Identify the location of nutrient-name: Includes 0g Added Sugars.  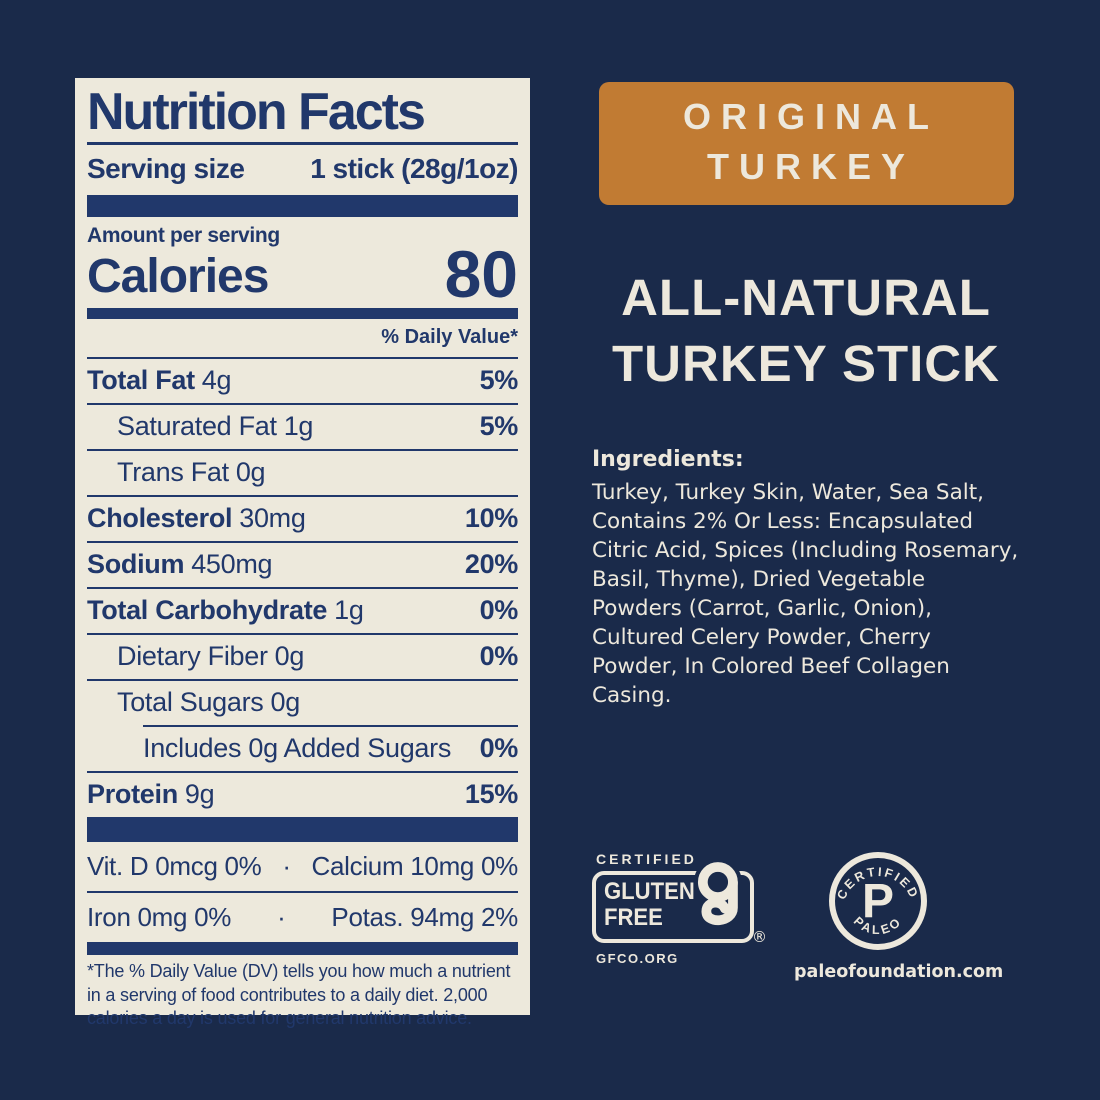
(297, 748).